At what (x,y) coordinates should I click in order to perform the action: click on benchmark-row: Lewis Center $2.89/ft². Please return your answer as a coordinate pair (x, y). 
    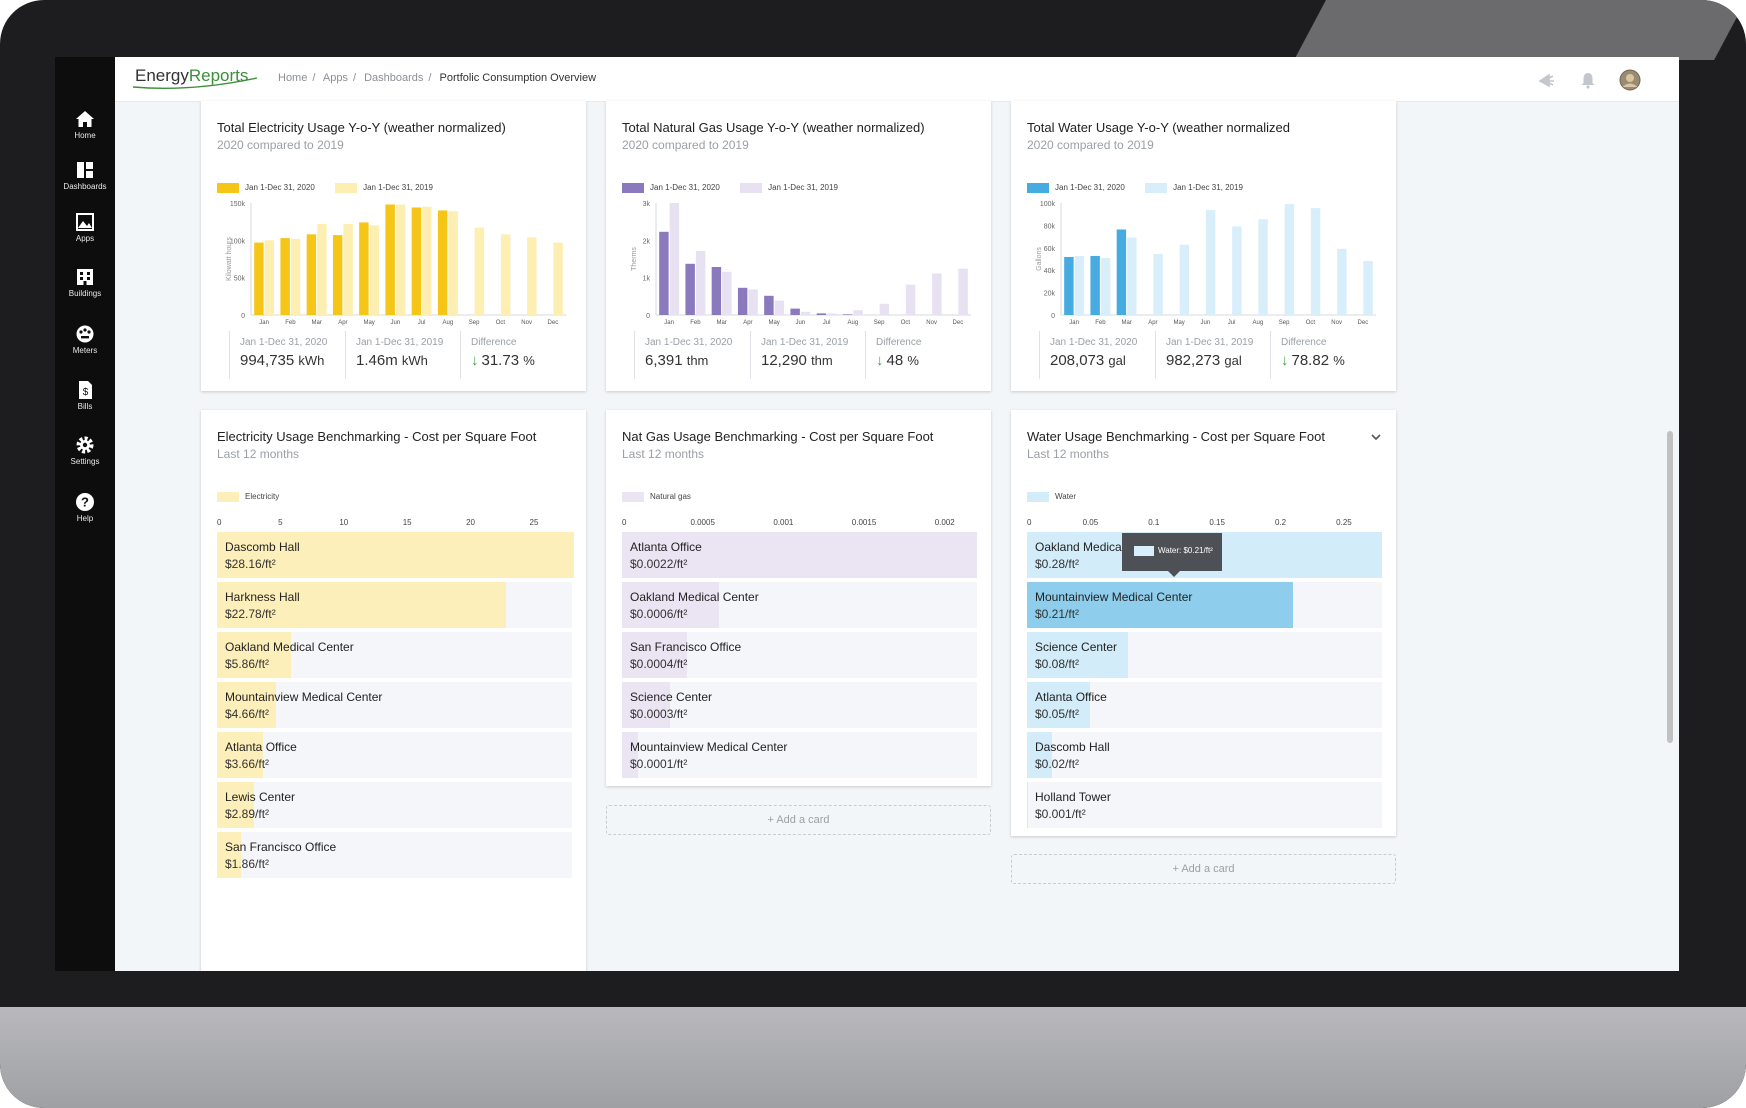
    Looking at the image, I should click on (394, 805).